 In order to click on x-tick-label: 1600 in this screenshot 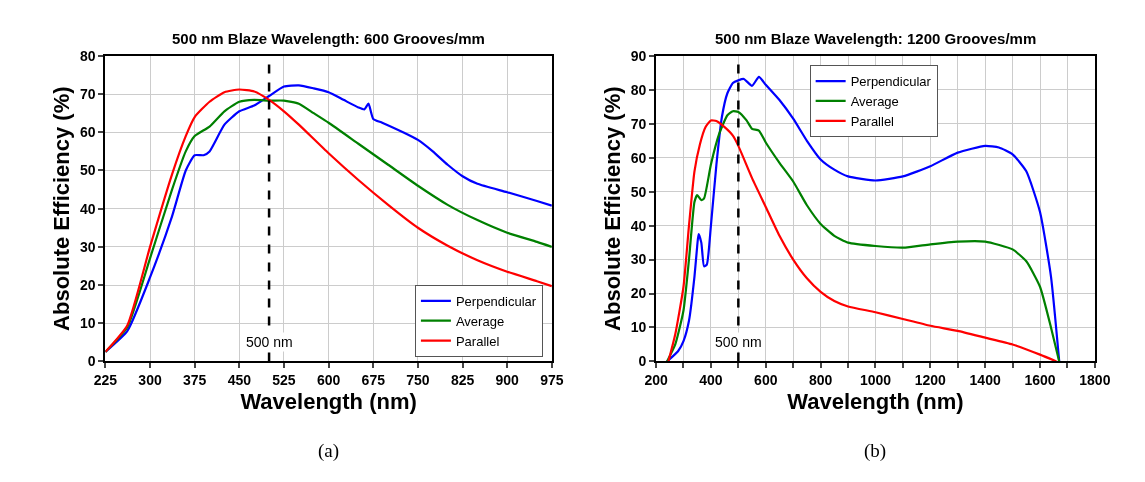, I will do `click(1040, 380)`.